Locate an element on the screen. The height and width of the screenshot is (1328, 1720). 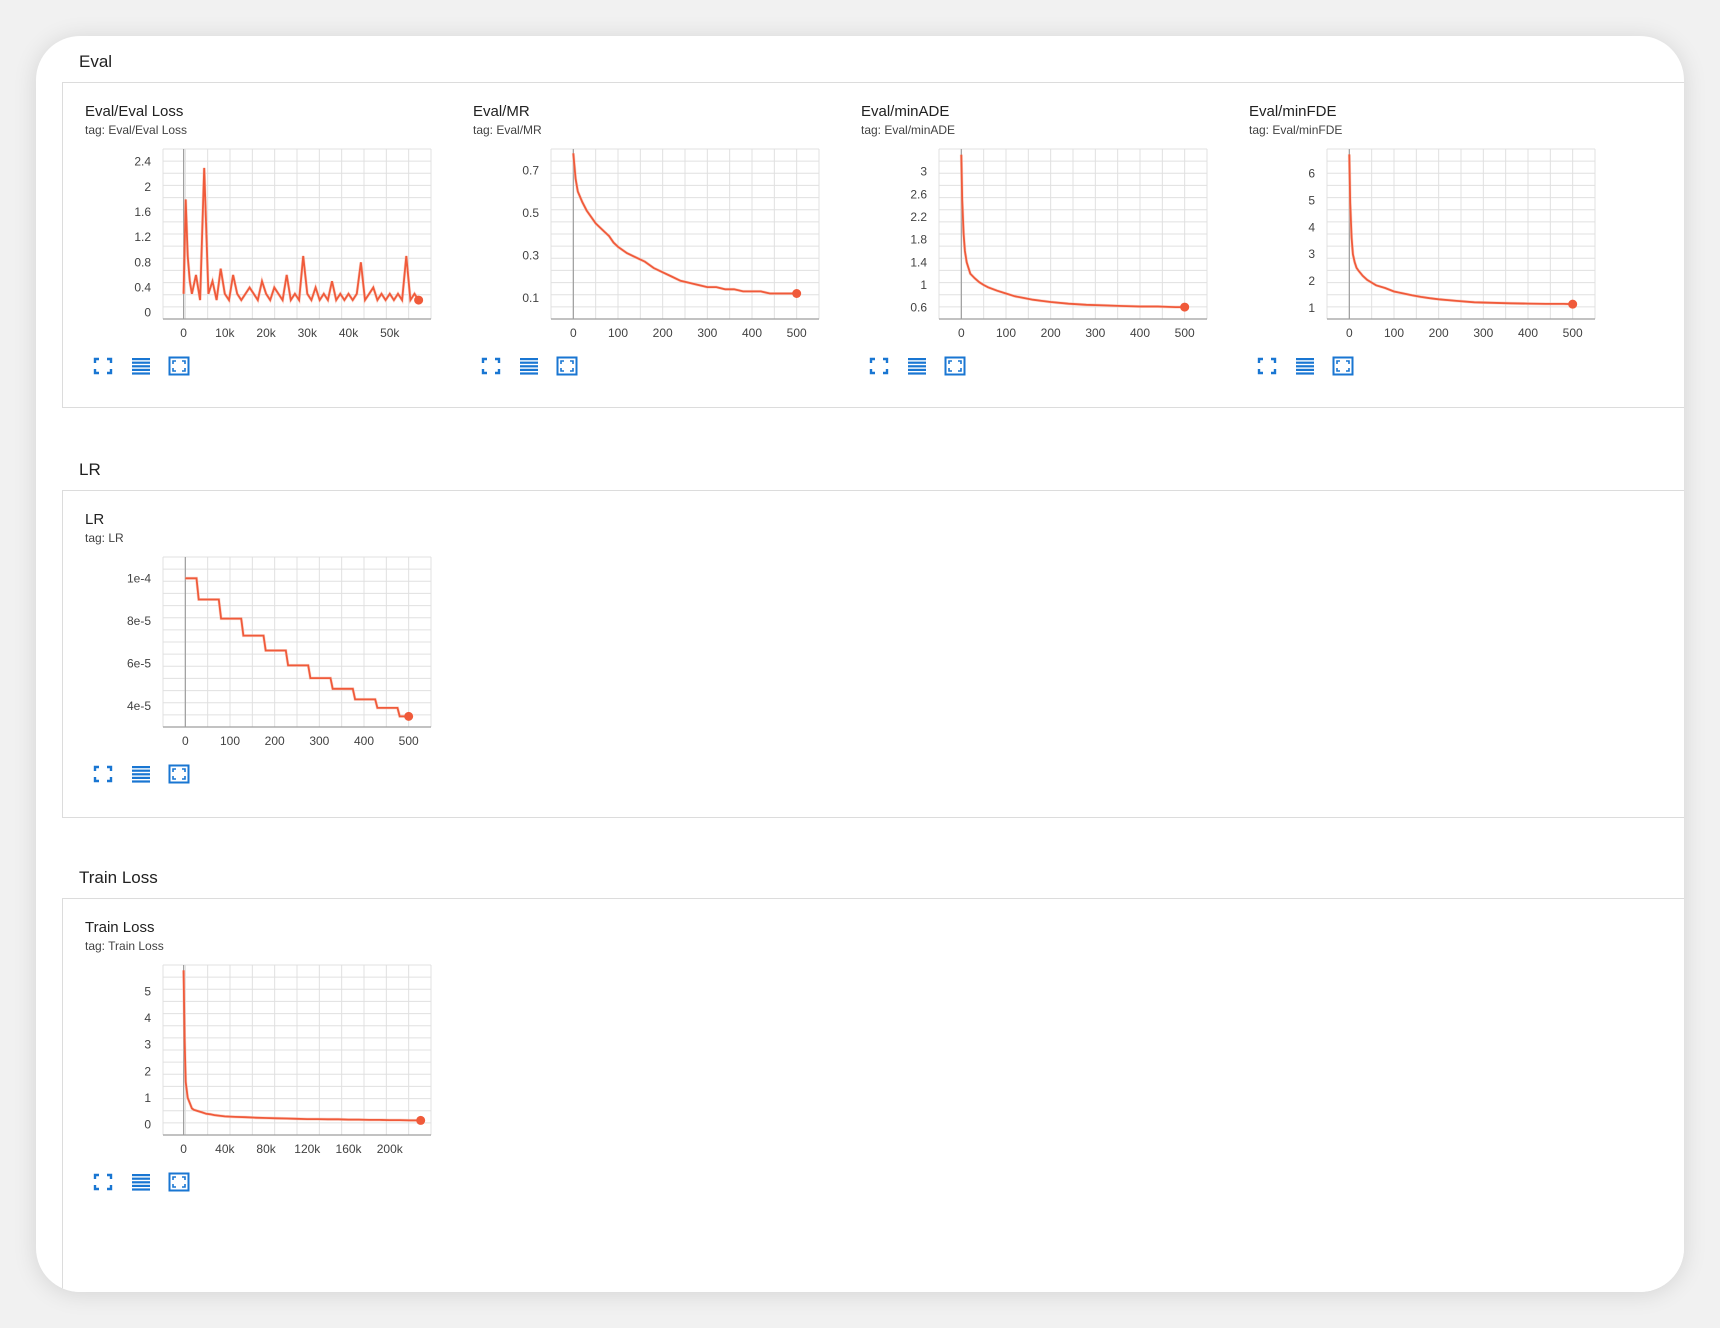
section-title-lr: LR is located at coordinates (90, 469).